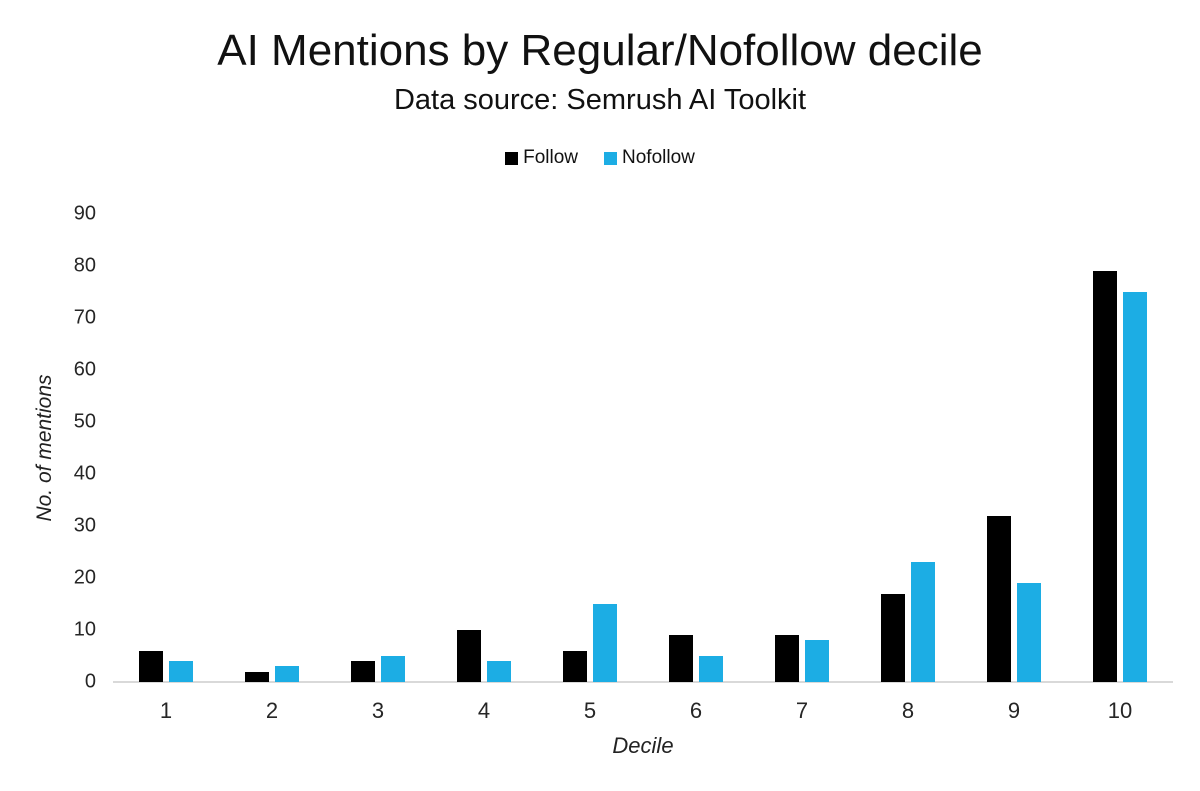 This screenshot has width=1200, height=791. Describe the element at coordinates (84, 525) in the screenshot. I see `y-tick-label-30: 30` at that location.